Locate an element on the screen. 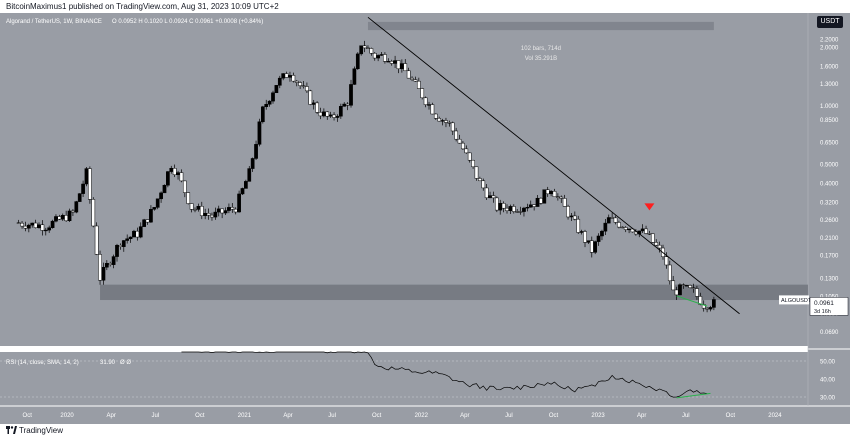 This screenshot has width=850, height=439. tradingview-logo-icon is located at coordinates (11, 430).